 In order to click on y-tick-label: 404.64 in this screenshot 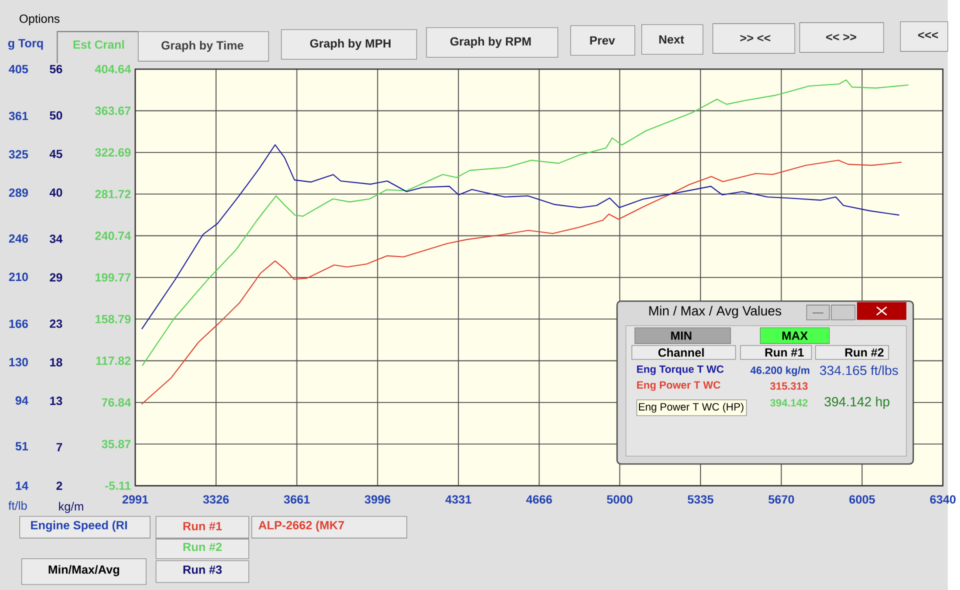, I will do `click(113, 69)`.